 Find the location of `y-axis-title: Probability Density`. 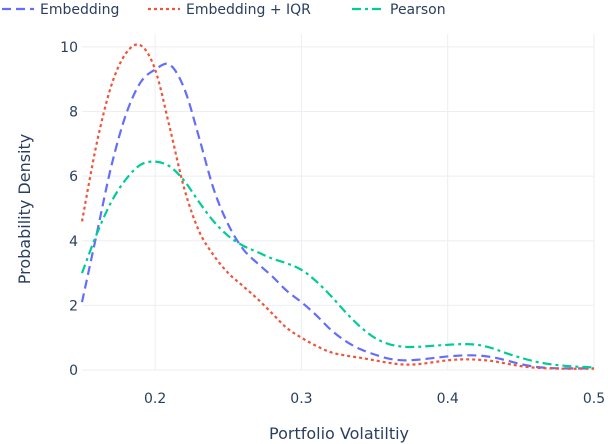

y-axis-title: Probability Density is located at coordinates (24, 209).